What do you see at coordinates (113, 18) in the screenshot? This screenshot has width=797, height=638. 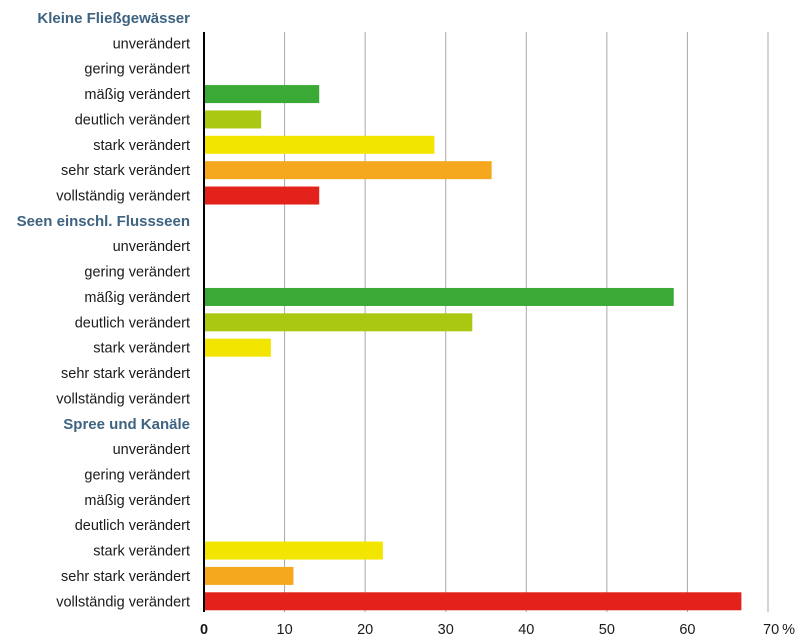 I see `group-label: Kleine Fließgewässer` at bounding box center [113, 18].